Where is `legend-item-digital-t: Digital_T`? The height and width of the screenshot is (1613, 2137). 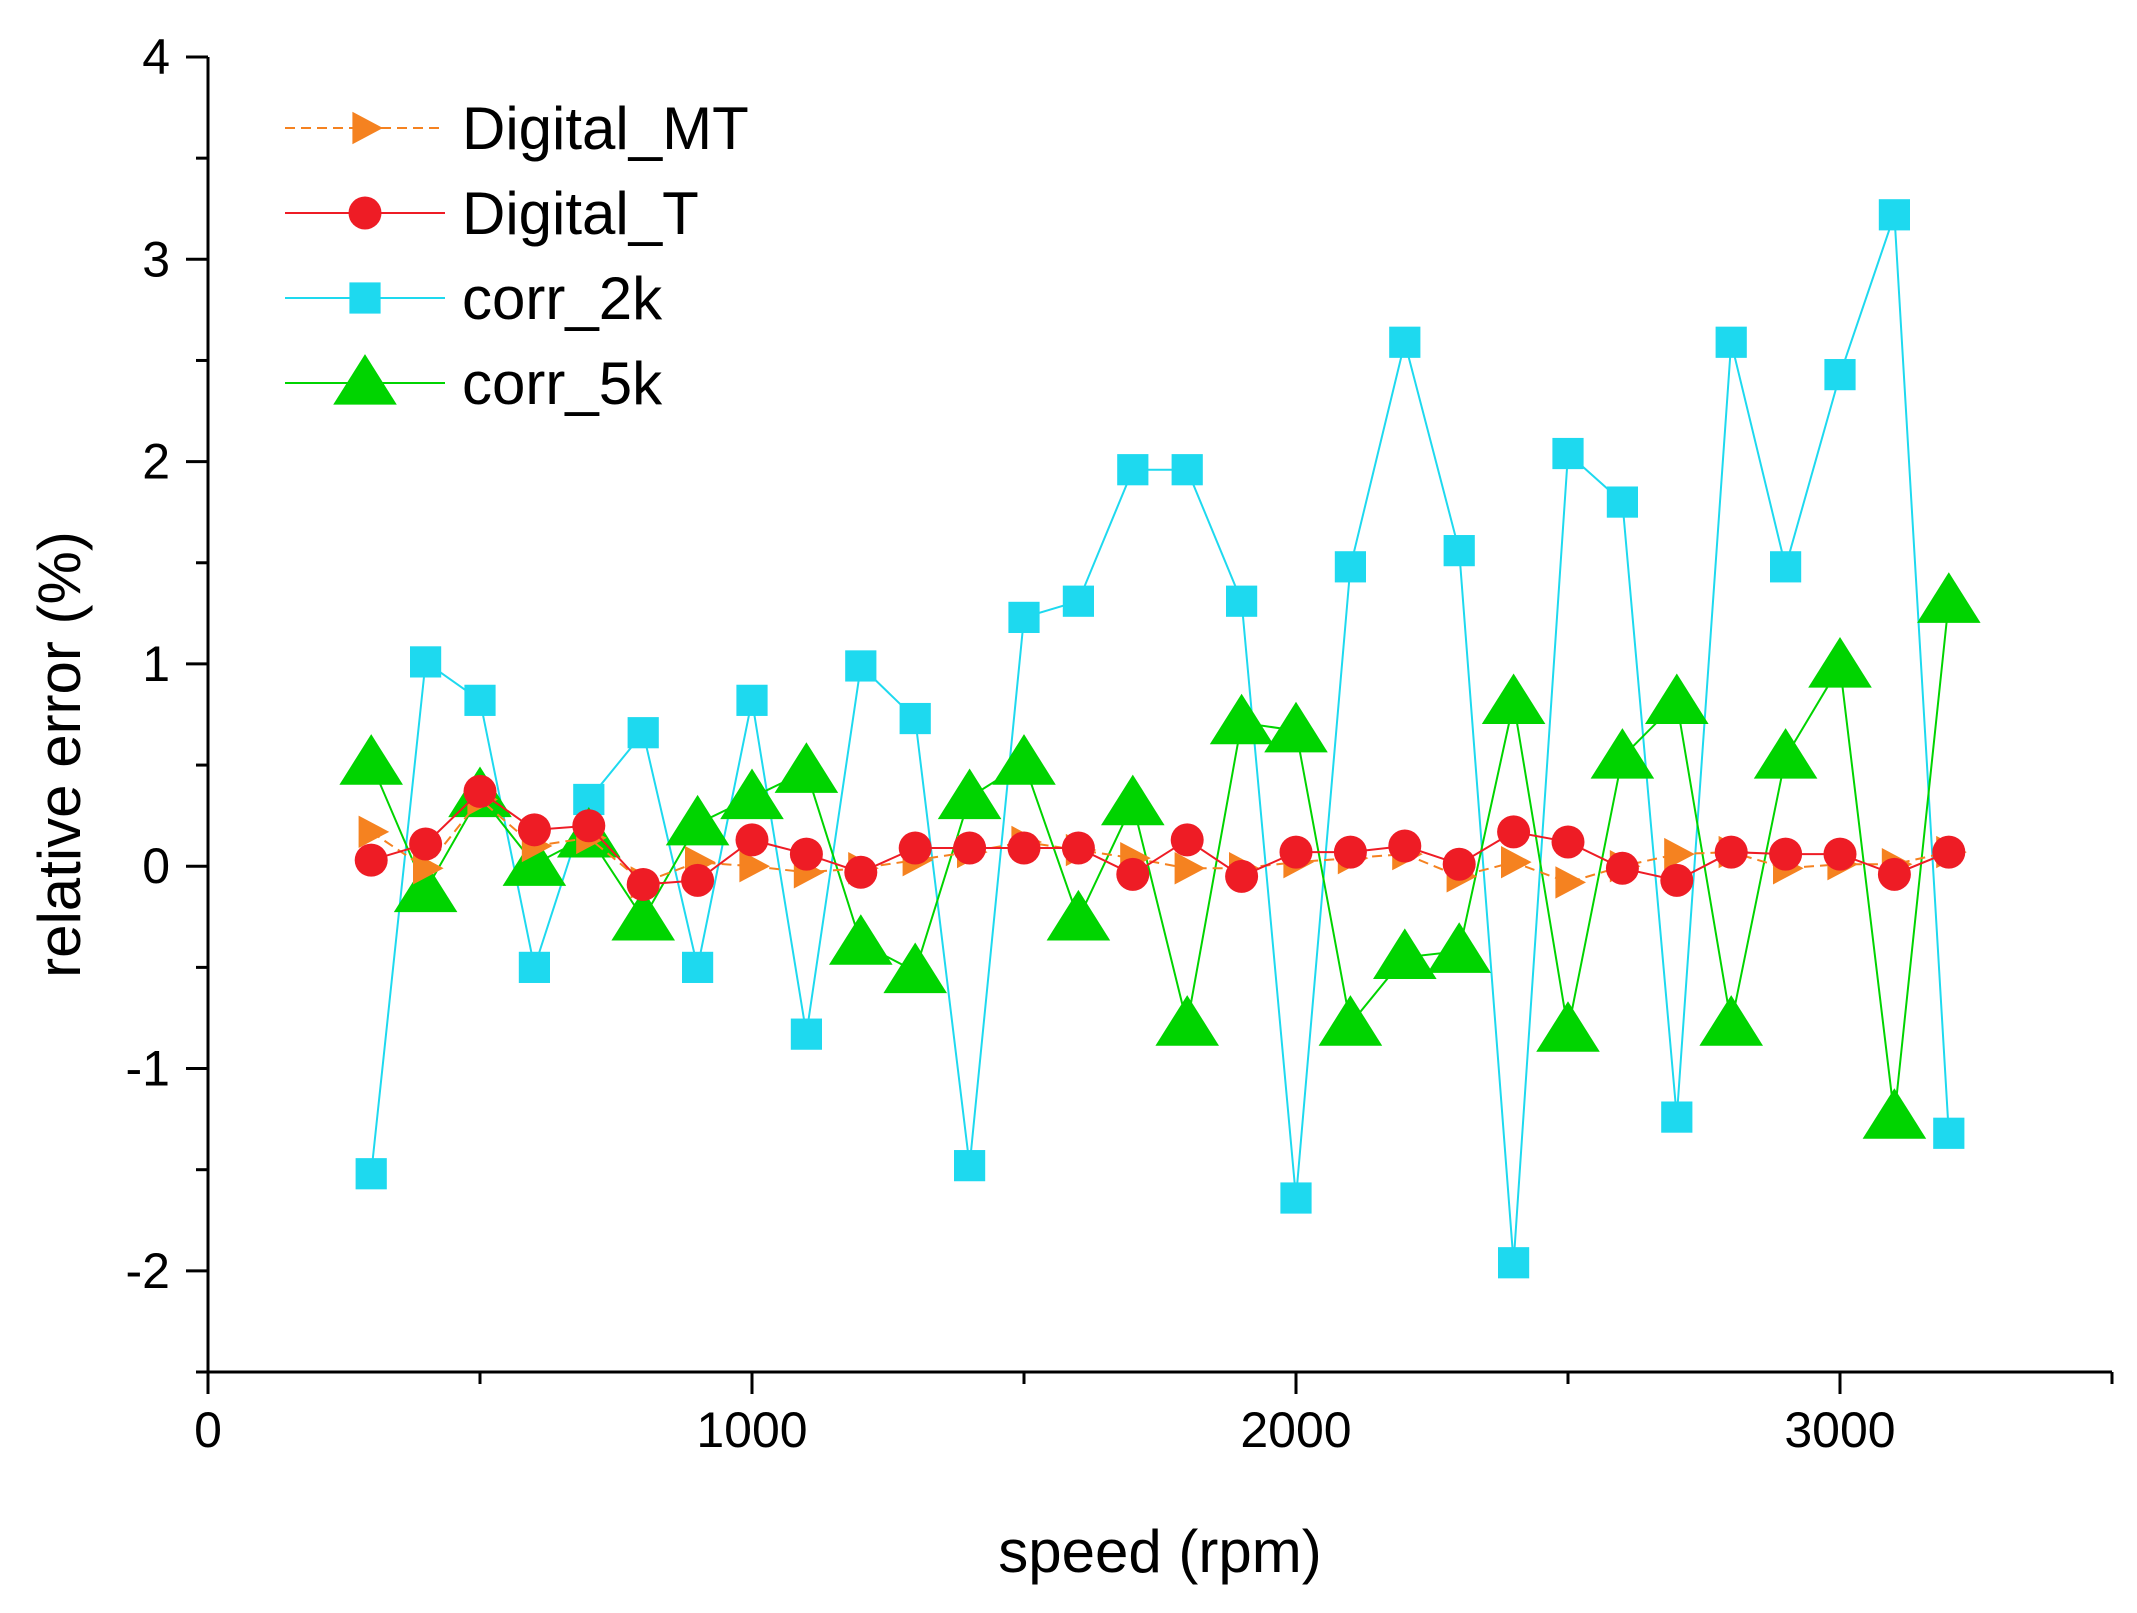
legend-item-digital-t: Digital_T is located at coordinates (492, 213).